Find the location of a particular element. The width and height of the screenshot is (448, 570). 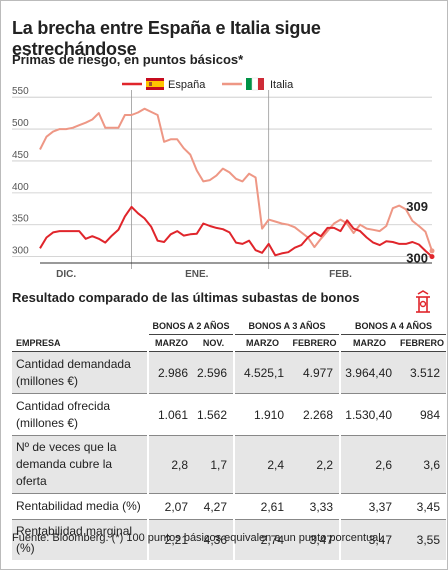

table-cell: 3,37 is located at coordinates (368, 506).